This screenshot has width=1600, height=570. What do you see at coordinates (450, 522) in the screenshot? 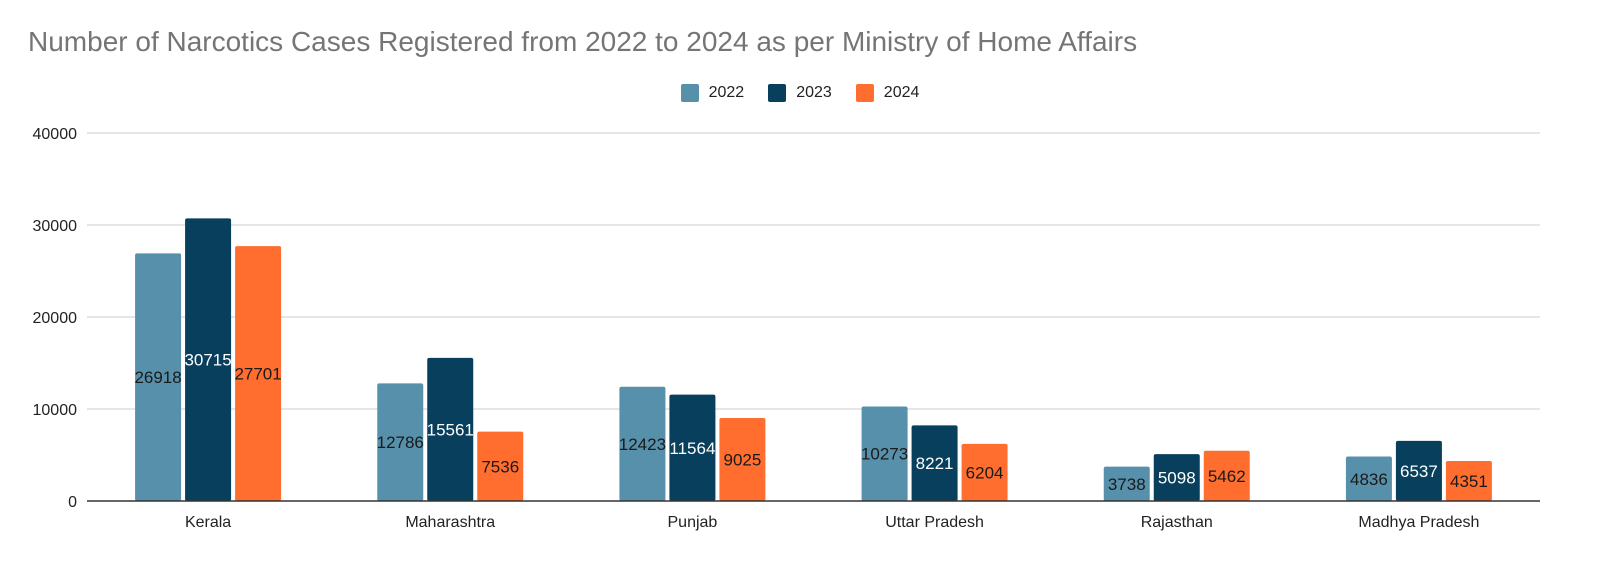
I see `x-tick-label: Maharashtra` at bounding box center [450, 522].